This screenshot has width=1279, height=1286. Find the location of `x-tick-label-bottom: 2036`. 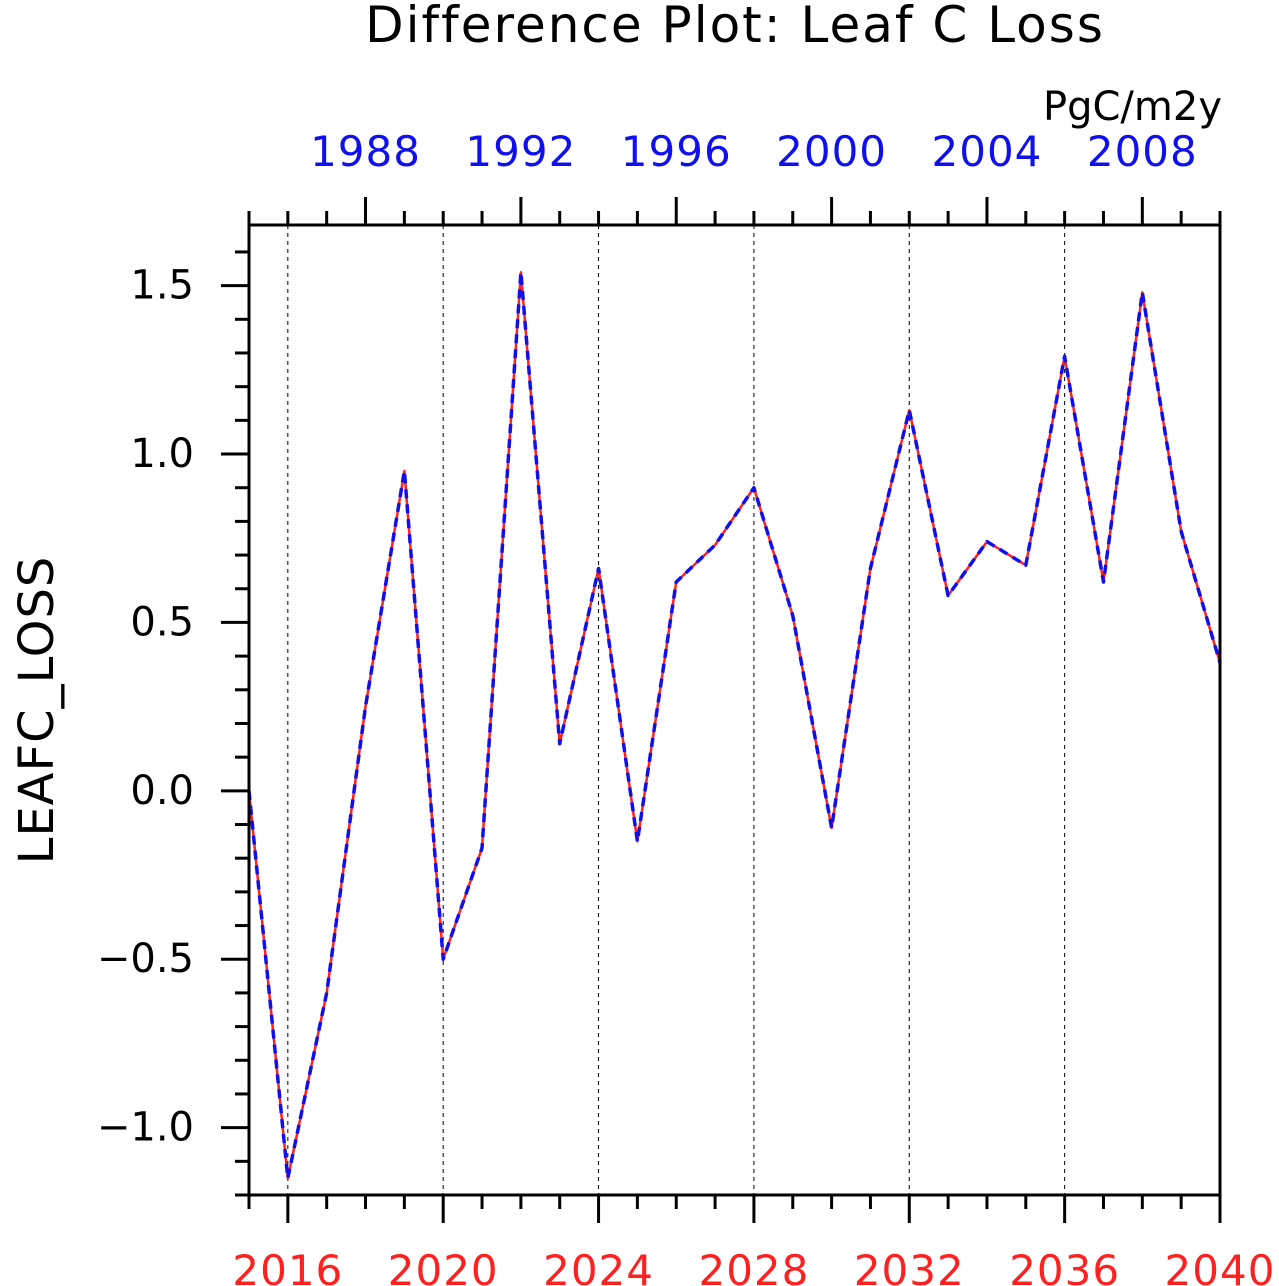

x-tick-label-bottom: 2036 is located at coordinates (1064, 1266).